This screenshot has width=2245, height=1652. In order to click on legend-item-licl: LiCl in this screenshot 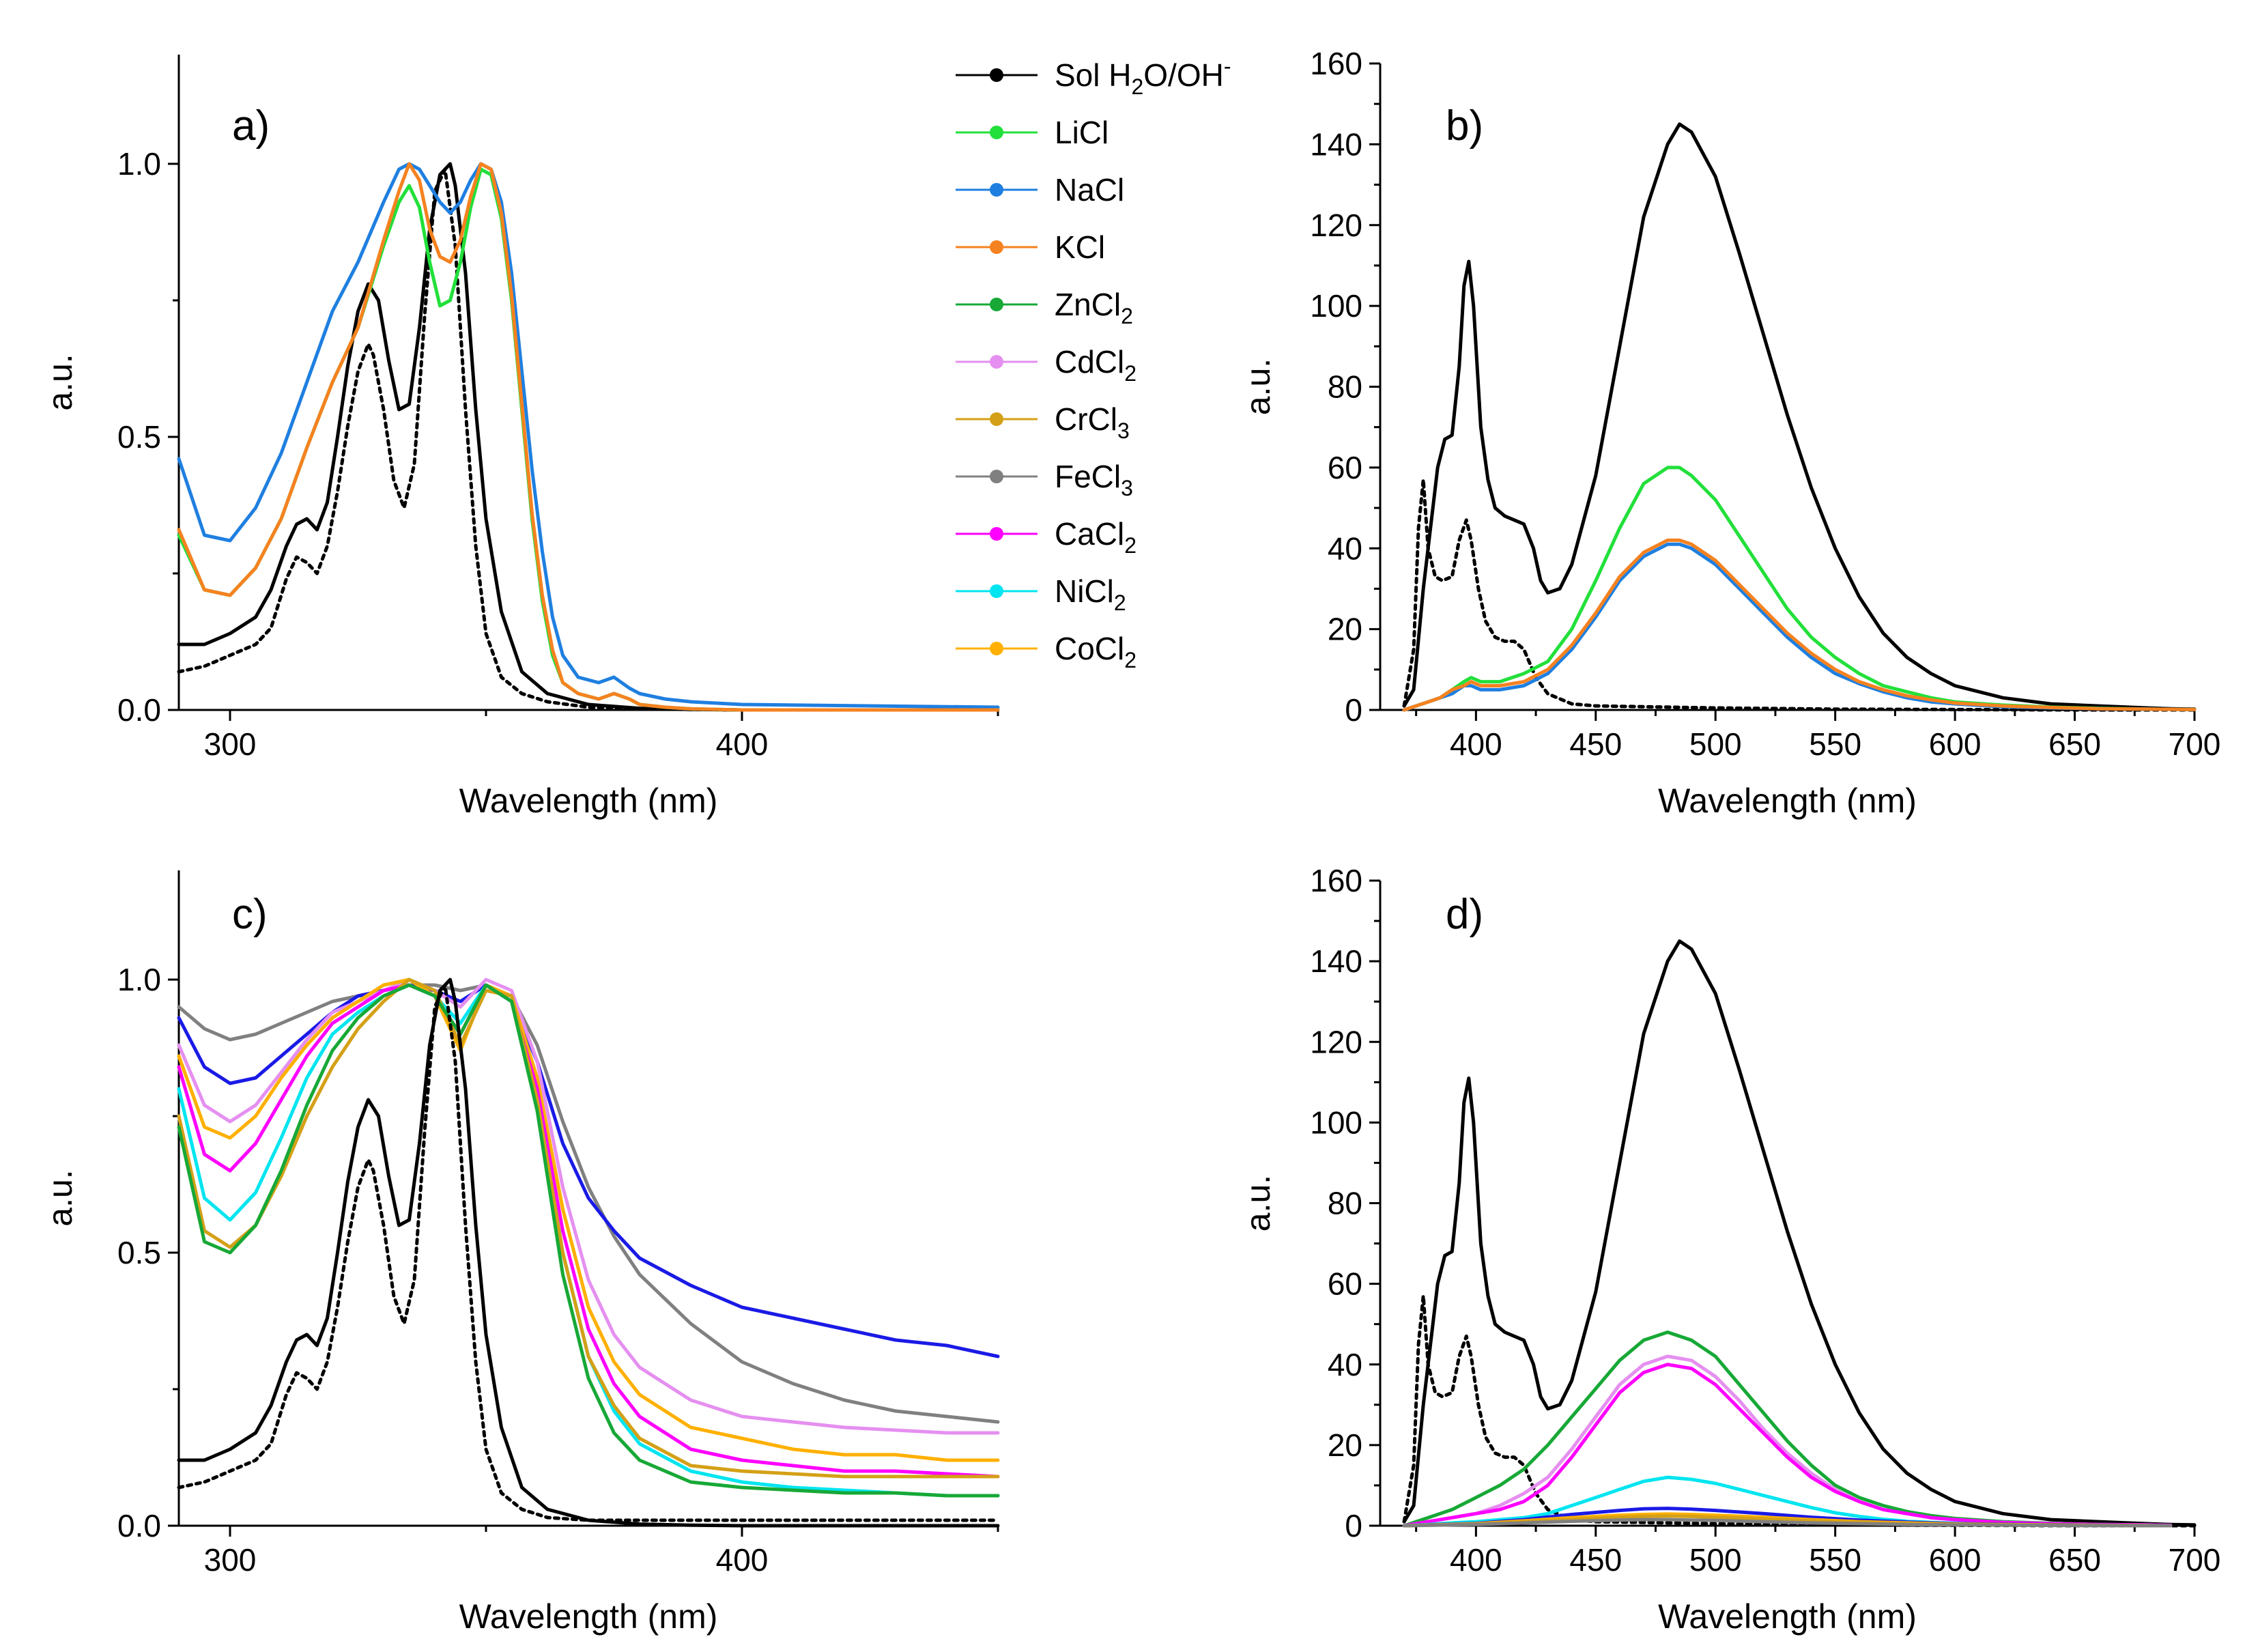, I will do `click(1032, 132)`.